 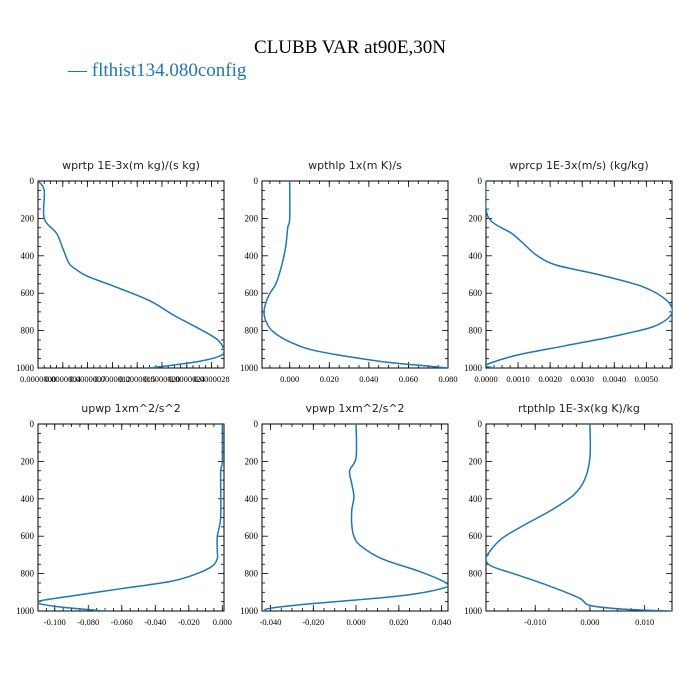 What do you see at coordinates (408, 379) in the screenshot?
I see `x-tick-label: 0.060` at bounding box center [408, 379].